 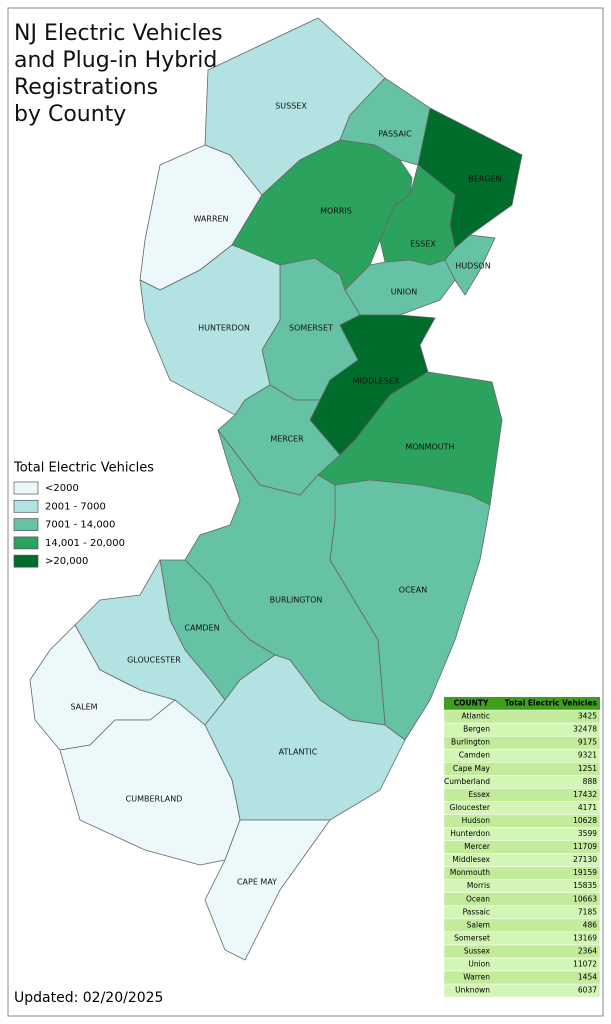 I want to click on county-label: SALEM, so click(x=83, y=707).